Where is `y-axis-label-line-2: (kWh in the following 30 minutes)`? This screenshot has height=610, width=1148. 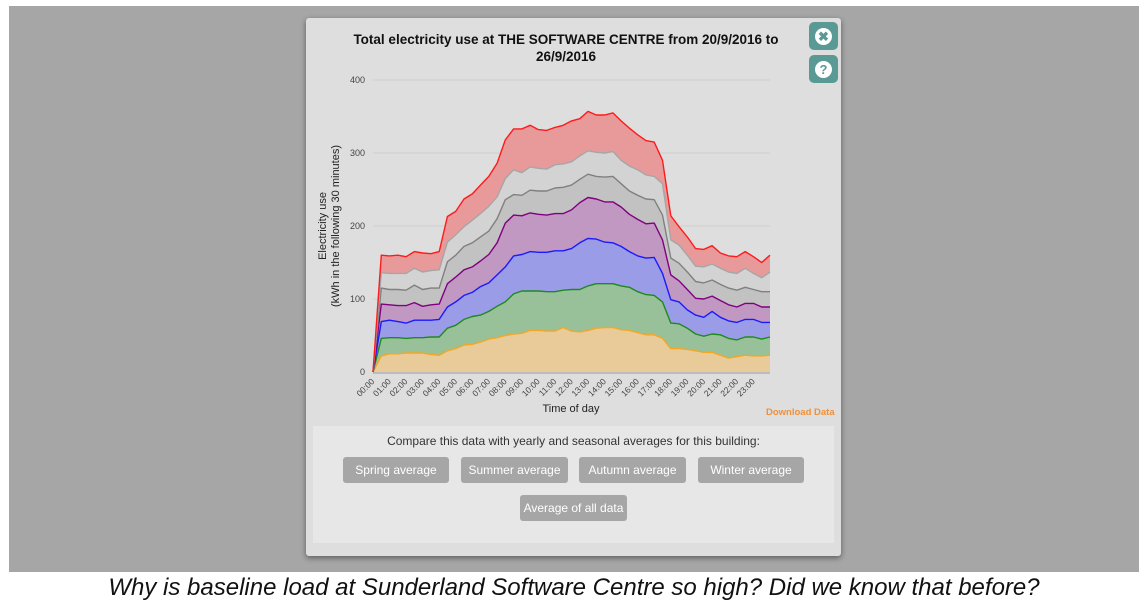
y-axis-label-line-2: (kWh in the following 30 minutes) is located at coordinates (336, 226).